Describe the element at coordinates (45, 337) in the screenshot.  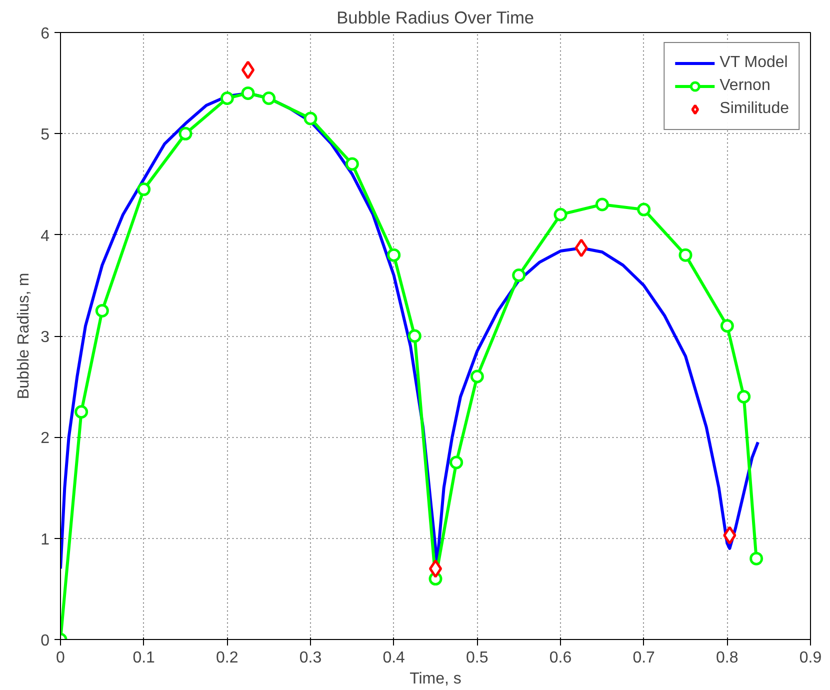
I see `y-tick-label: 3` at that location.